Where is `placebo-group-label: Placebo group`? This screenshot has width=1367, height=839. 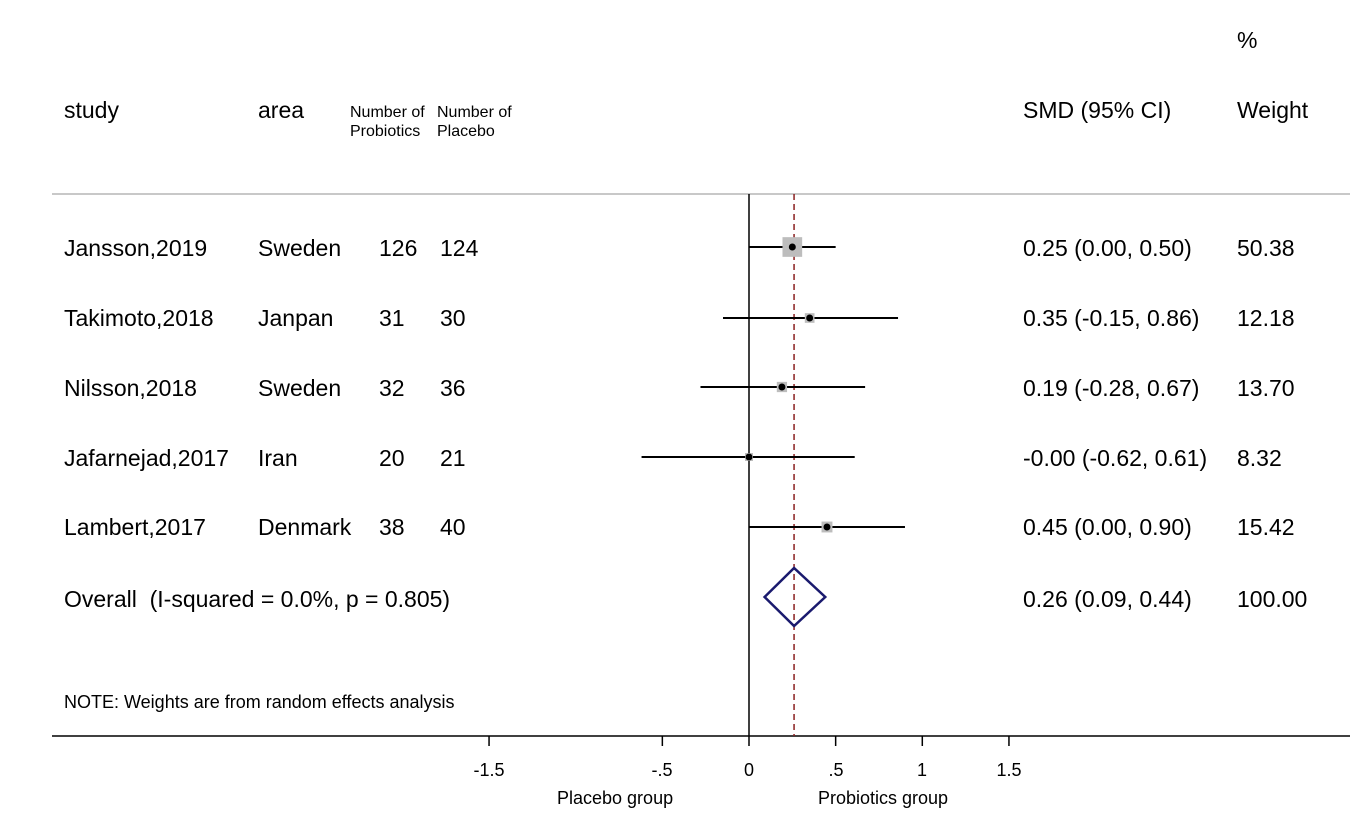 placebo-group-label: Placebo group is located at coordinates (615, 798).